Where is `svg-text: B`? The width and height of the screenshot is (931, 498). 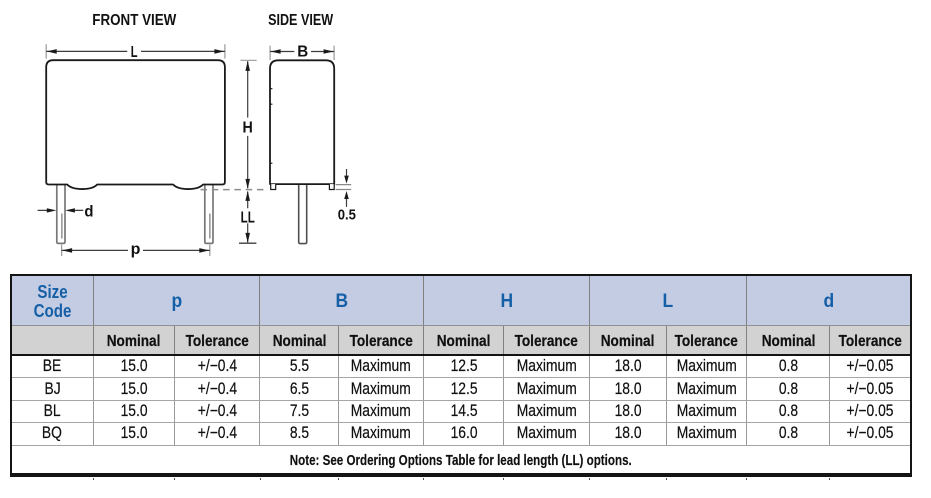 svg-text: B is located at coordinates (302, 52).